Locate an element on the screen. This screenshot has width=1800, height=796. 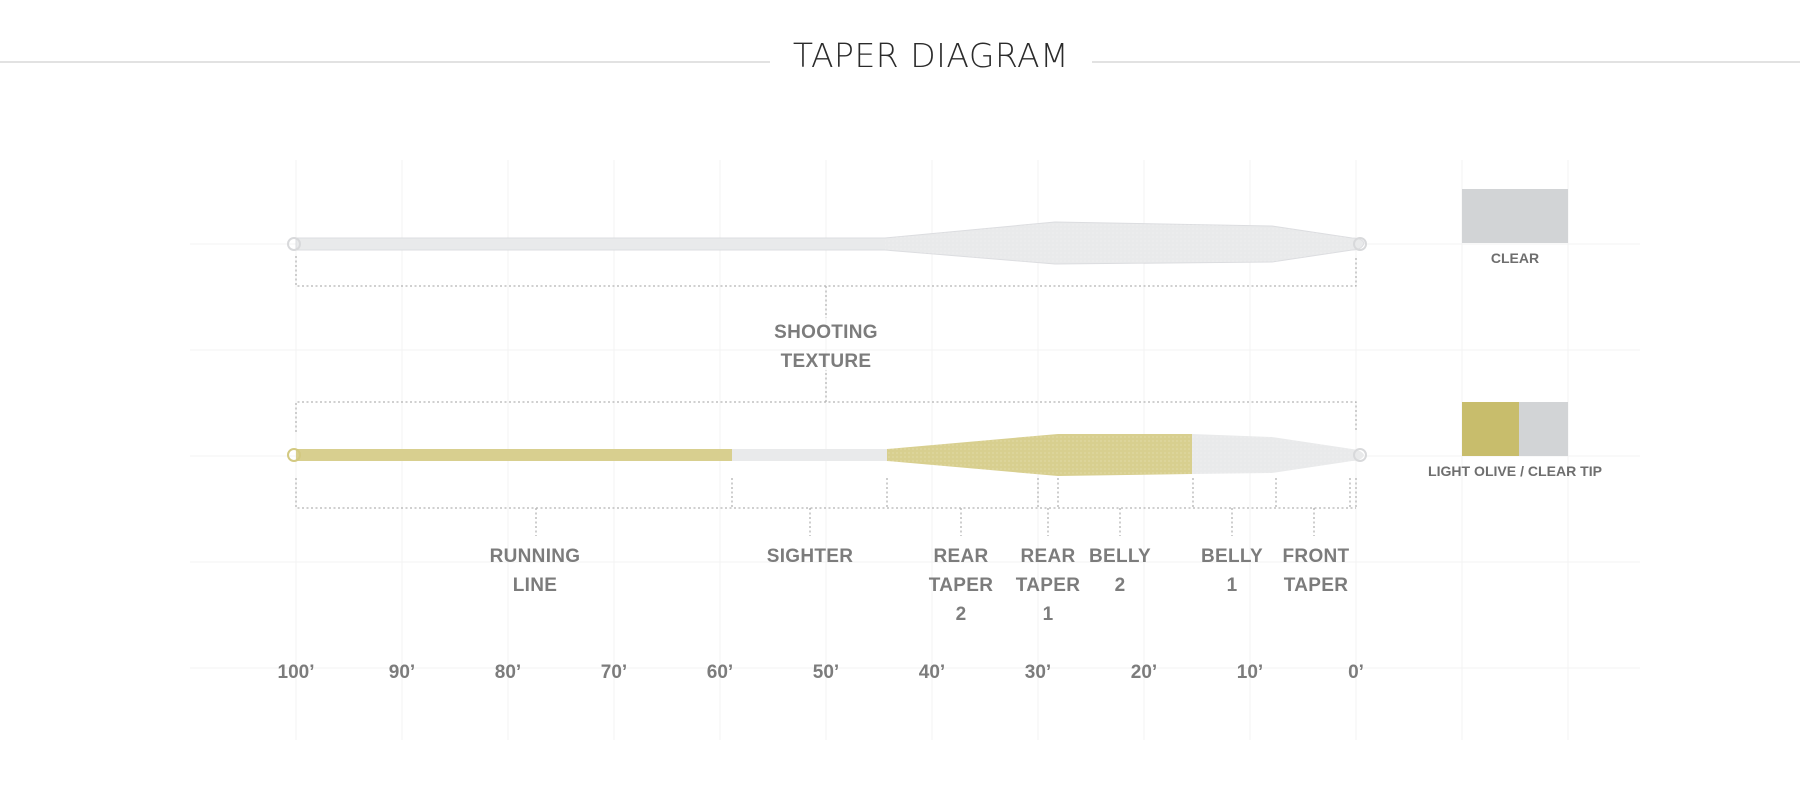
scale-tick-label: 80’ is located at coordinates (508, 672).